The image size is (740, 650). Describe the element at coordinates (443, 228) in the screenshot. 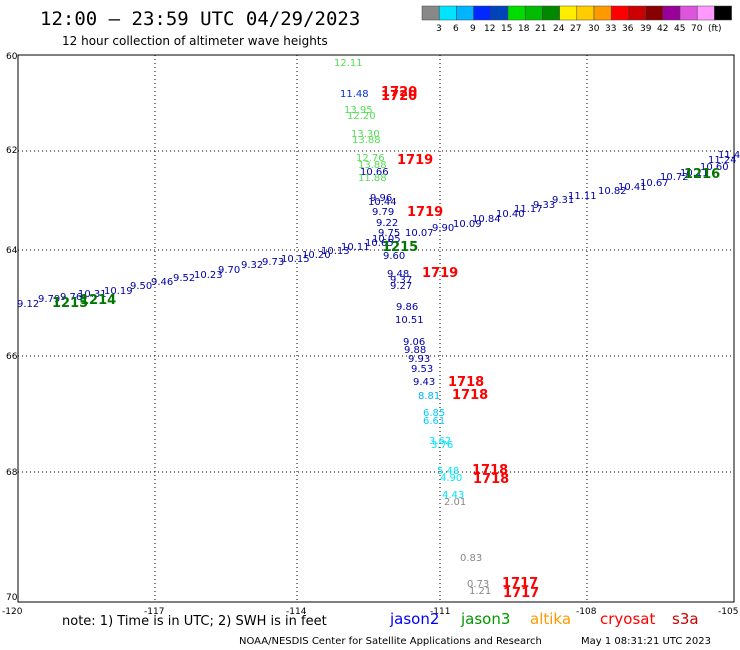

I see `wave-height-label: 9.90` at that location.